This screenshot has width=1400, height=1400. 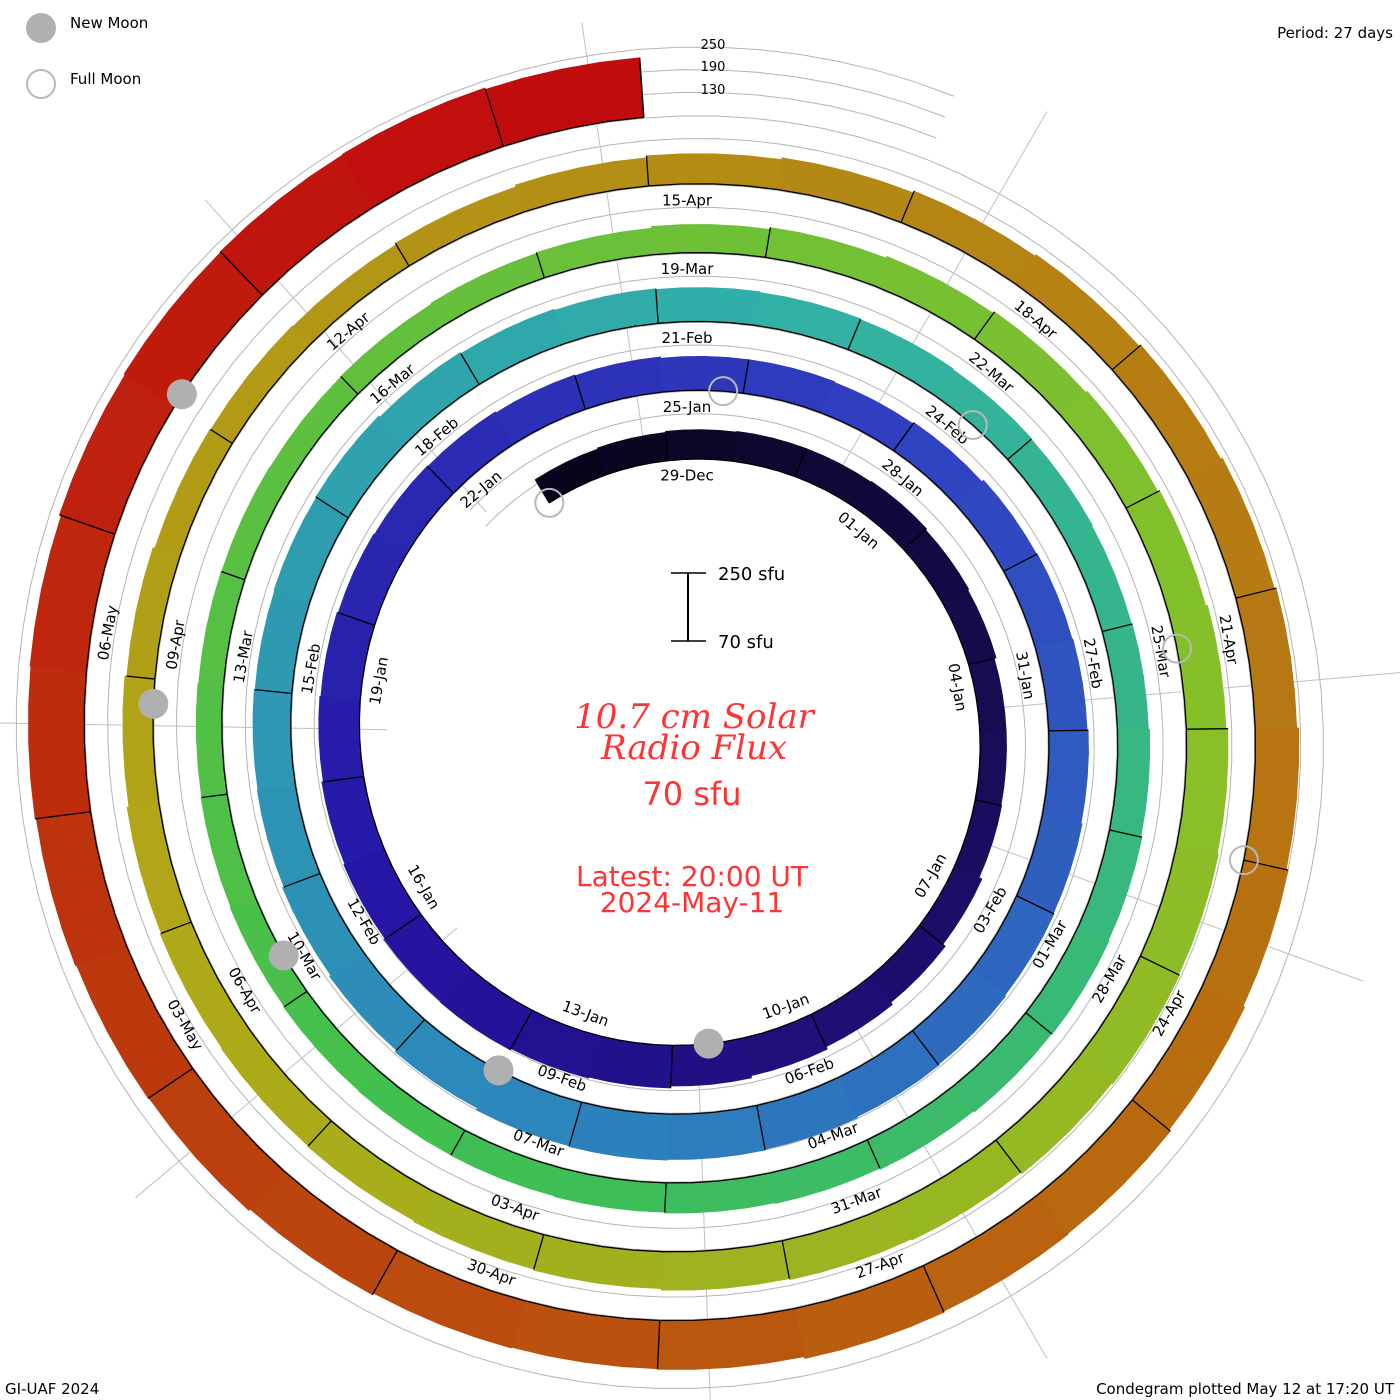 What do you see at coordinates (109, 23) in the screenshot?
I see `new-moon-legend-label: New Moon` at bounding box center [109, 23].